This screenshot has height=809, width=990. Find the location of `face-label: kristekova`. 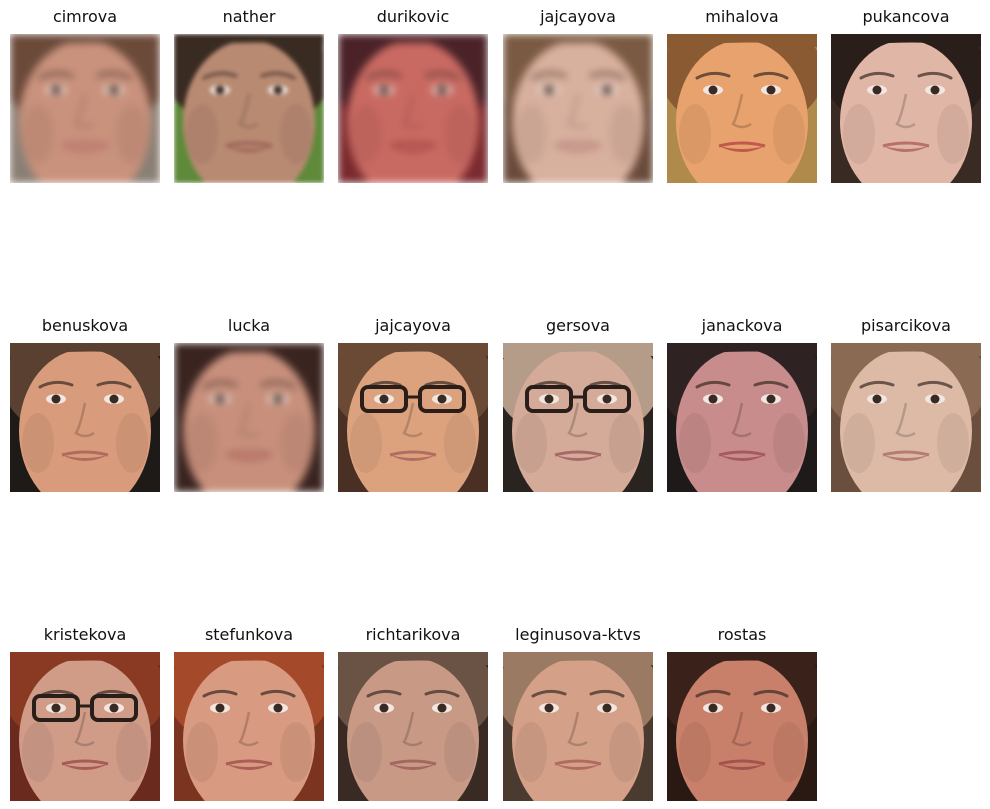

face-label: kristekova is located at coordinates (85, 634).